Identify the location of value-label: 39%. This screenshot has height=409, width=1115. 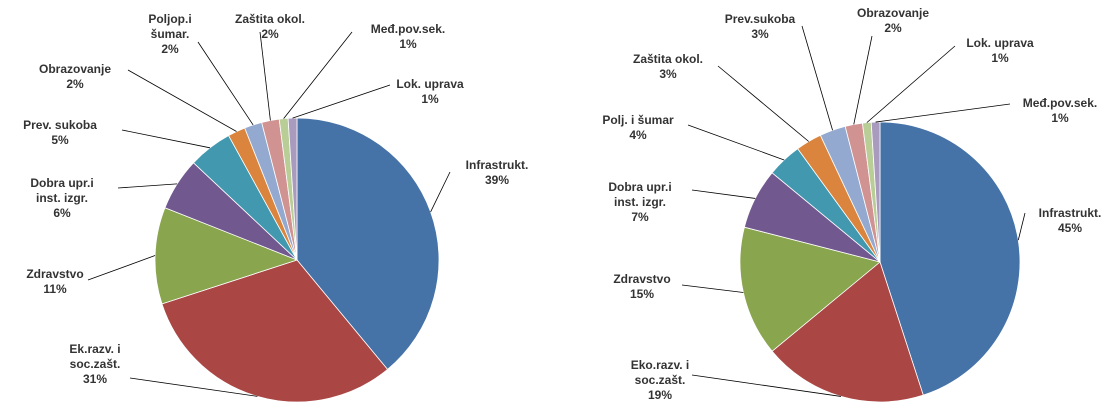
(497, 180).